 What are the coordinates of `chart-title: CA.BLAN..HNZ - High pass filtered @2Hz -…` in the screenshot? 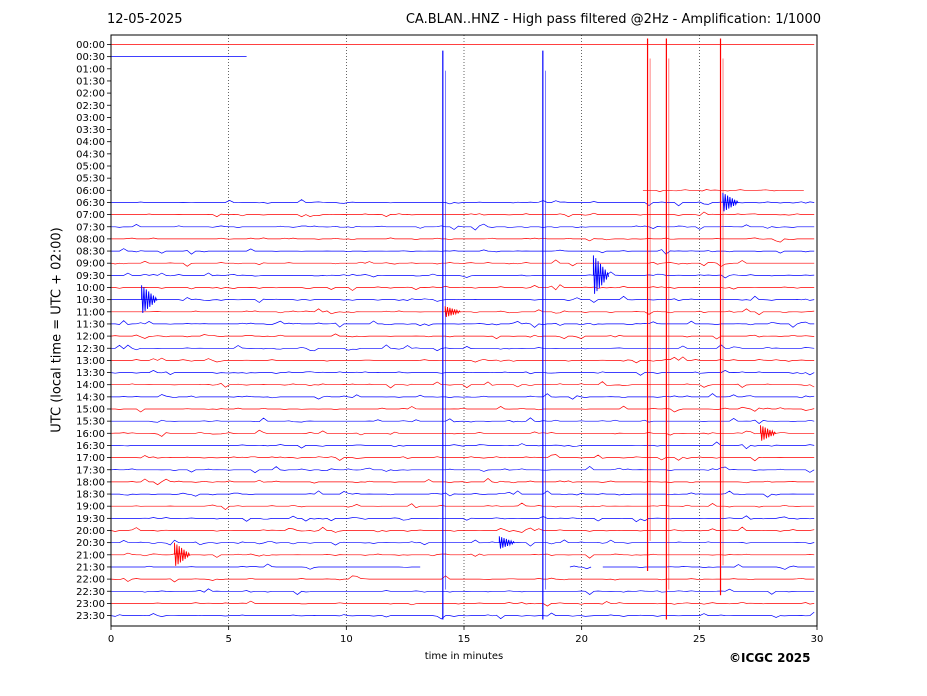 It's located at (613, 19).